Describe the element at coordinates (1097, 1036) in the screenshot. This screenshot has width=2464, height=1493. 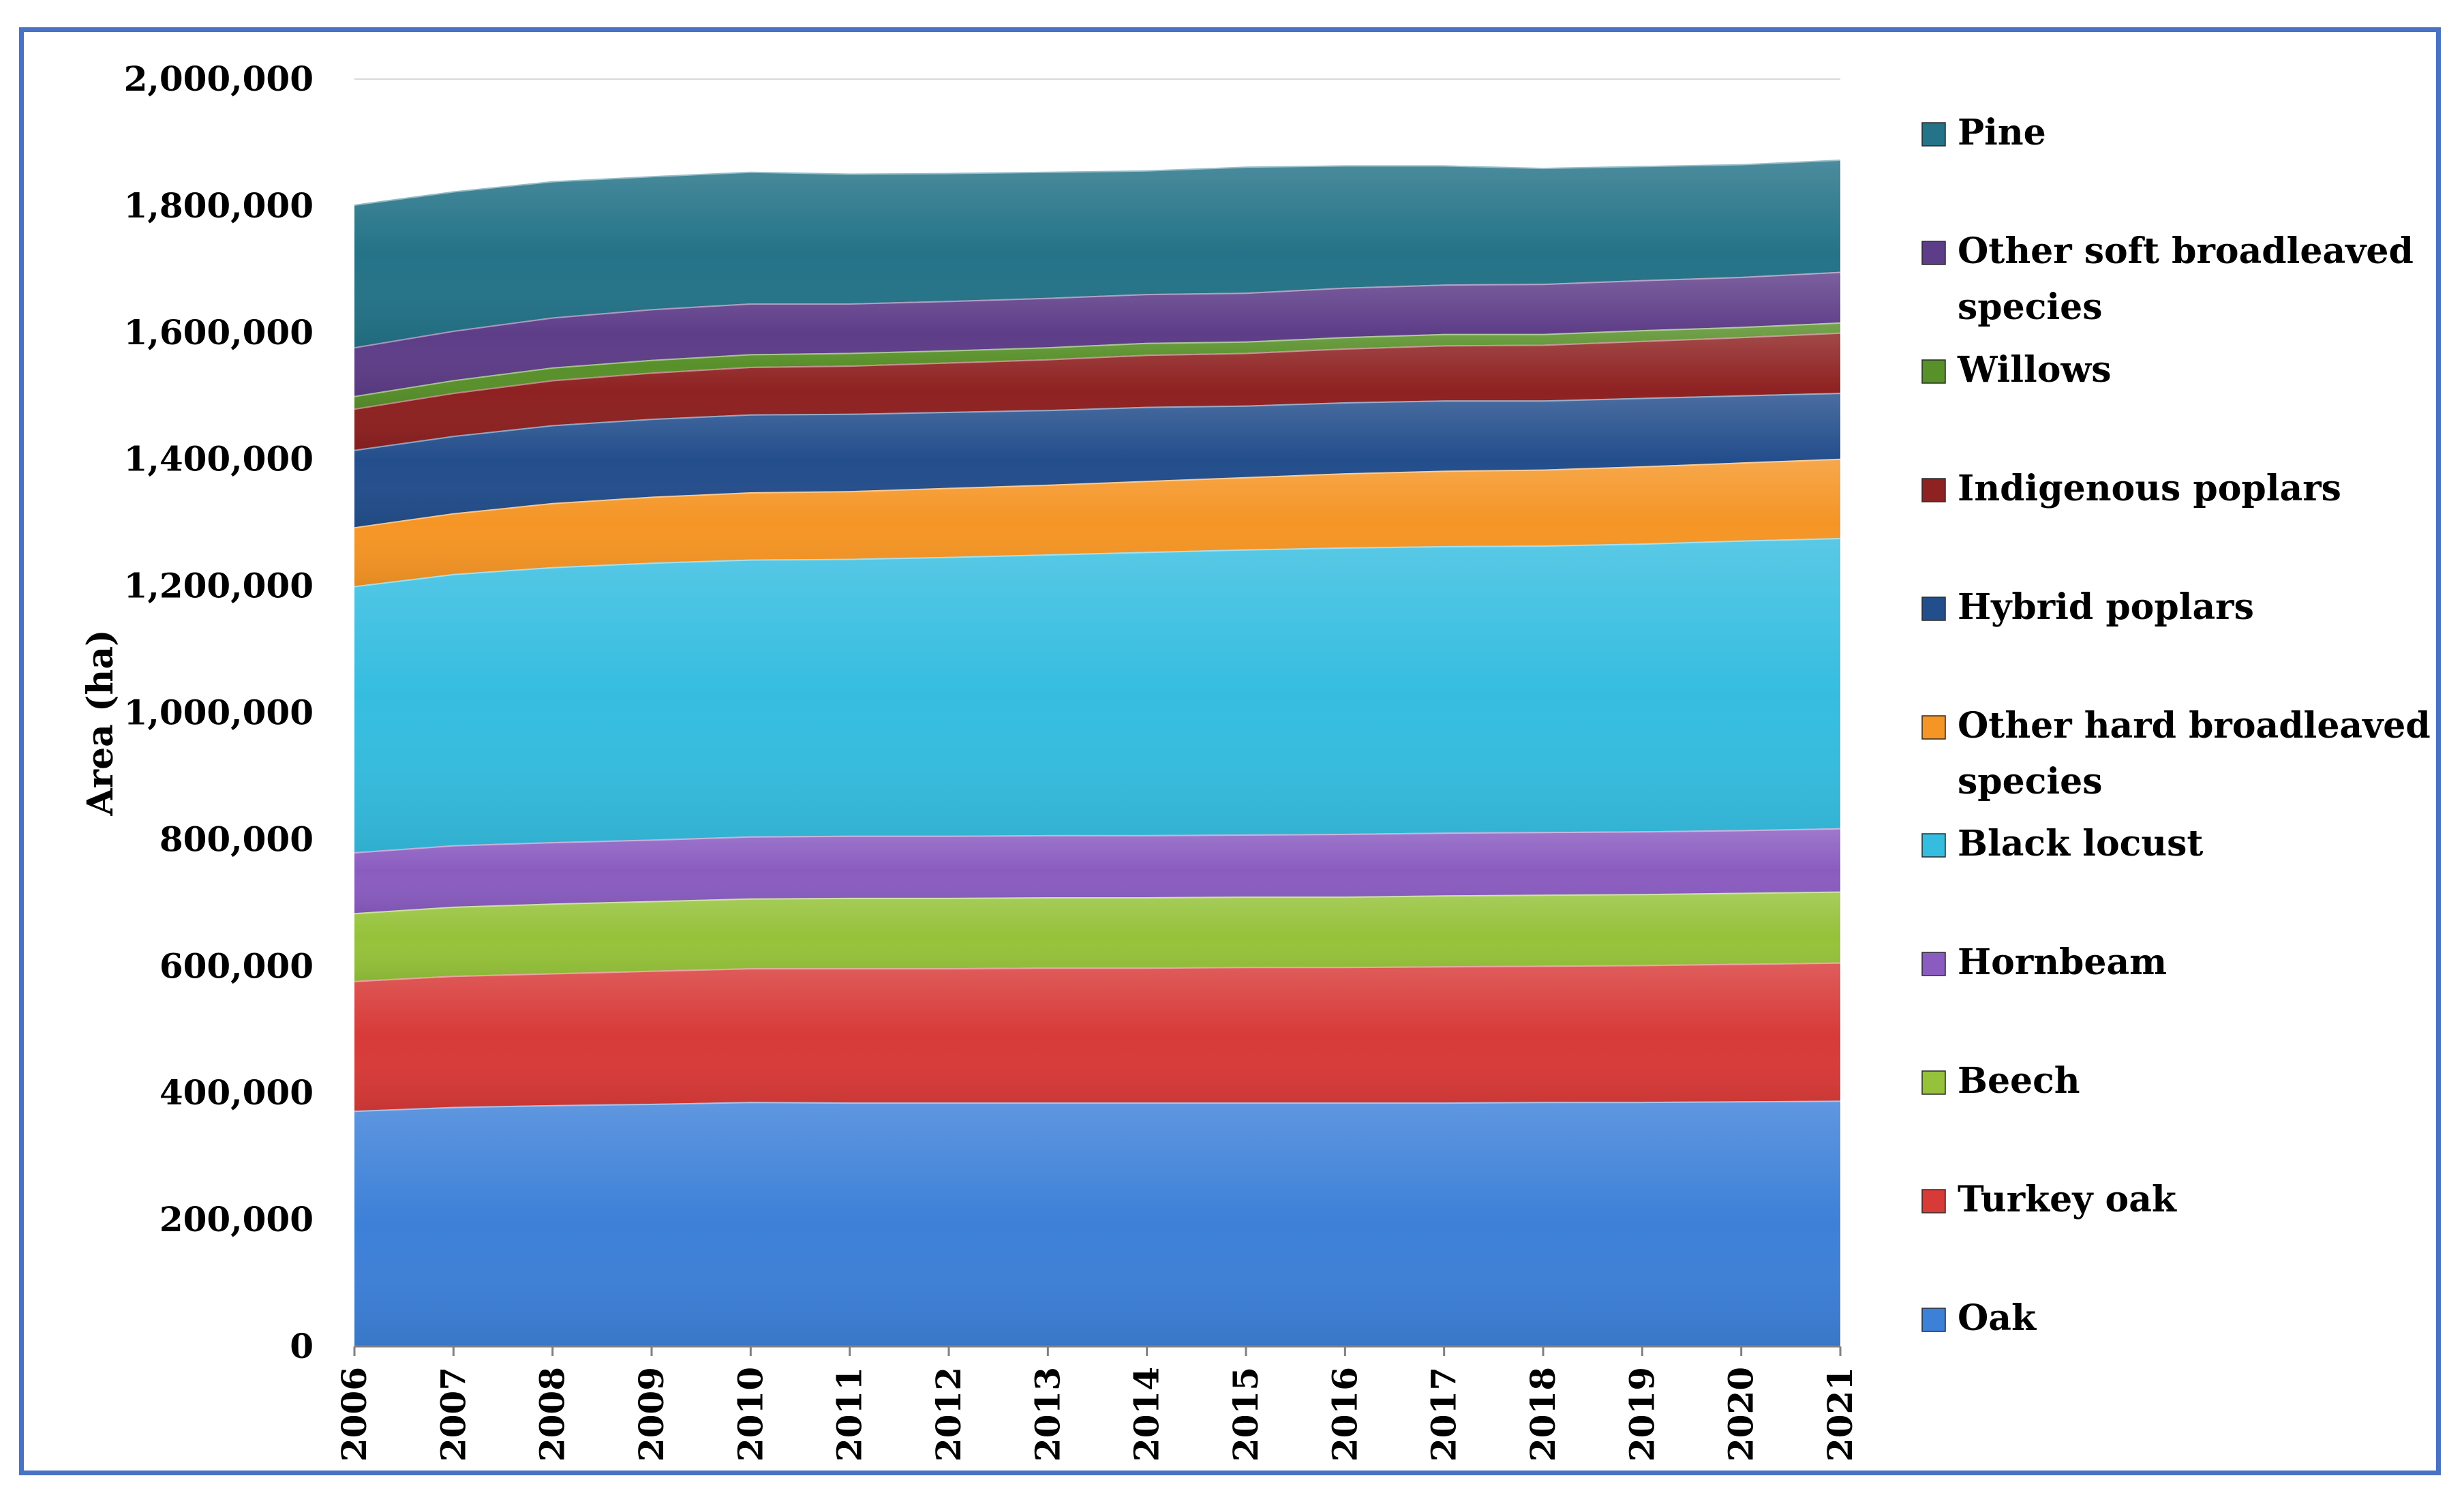
I see `area-shading-turkey-oak` at that location.